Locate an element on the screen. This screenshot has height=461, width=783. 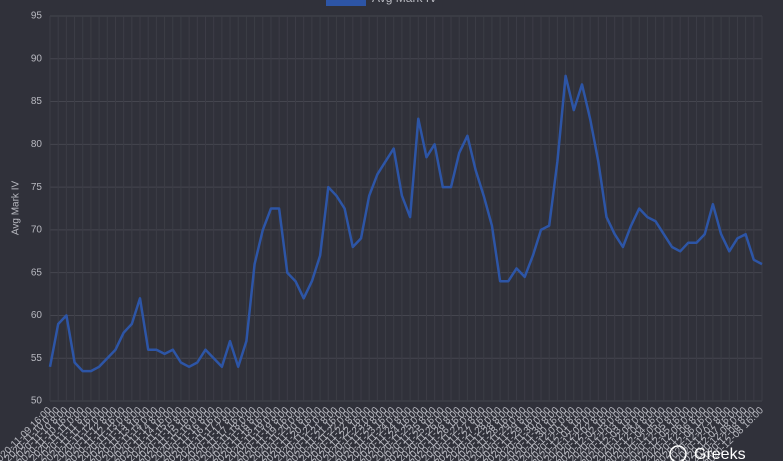
y-tick-label: 70 is located at coordinates (37, 230).